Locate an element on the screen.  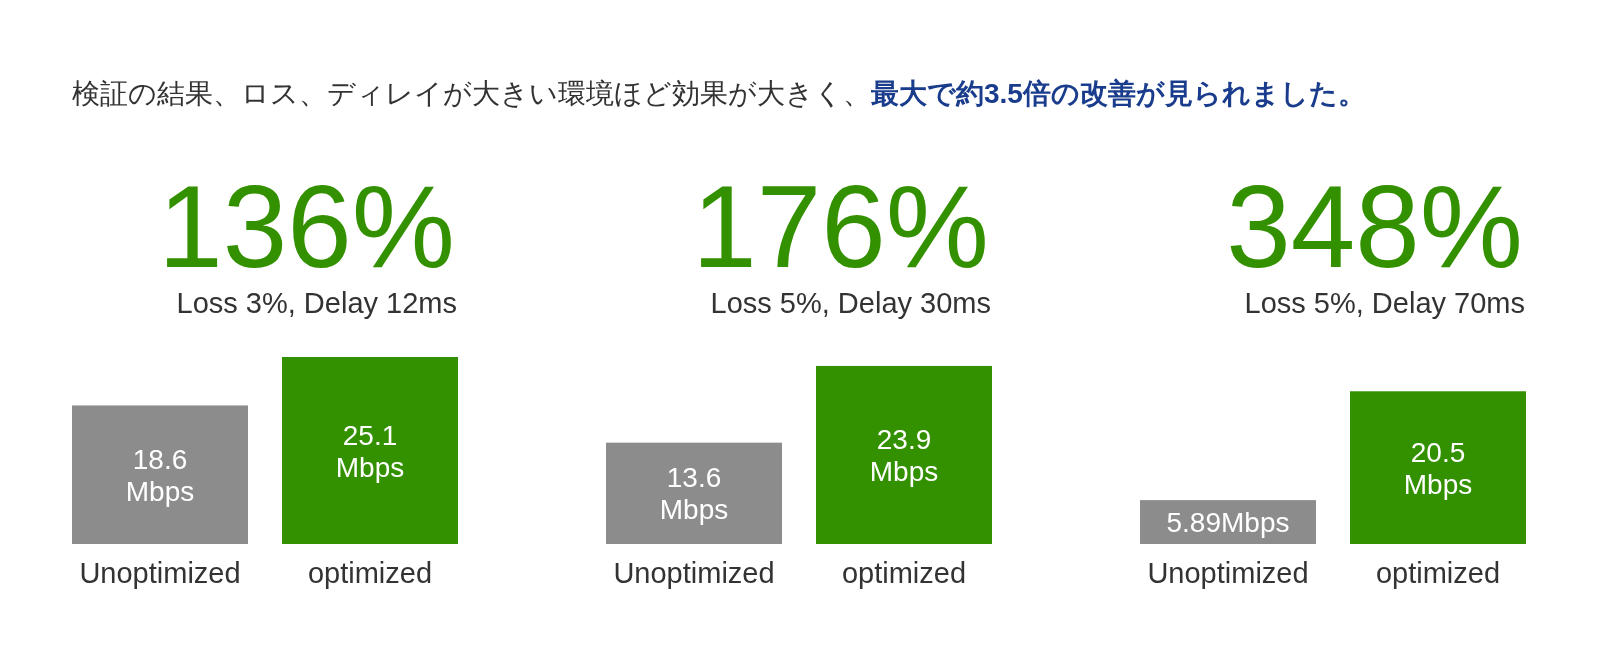
text: 検証の結果、ロス、ディレイが大きい環境ほど効果が大きく、最大で約3.5倍の改善が見られました。 is located at coordinates (719, 93).